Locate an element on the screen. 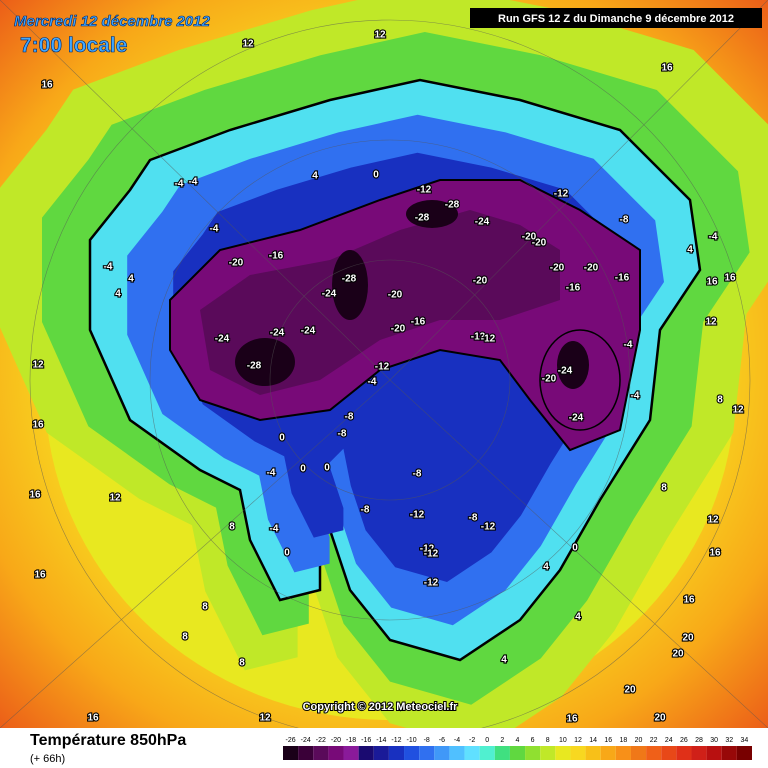  scale-label: -4 is located at coordinates (457, 740).